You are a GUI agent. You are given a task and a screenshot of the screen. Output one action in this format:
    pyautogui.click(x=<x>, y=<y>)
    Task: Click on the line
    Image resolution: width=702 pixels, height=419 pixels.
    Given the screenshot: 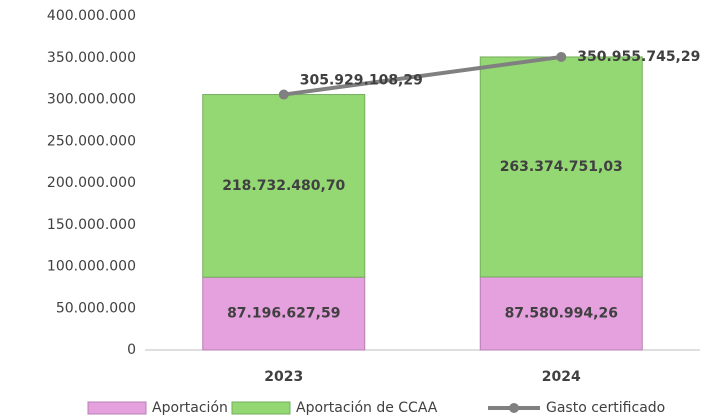 What is the action you would take?
    pyautogui.click(x=422, y=75)
    